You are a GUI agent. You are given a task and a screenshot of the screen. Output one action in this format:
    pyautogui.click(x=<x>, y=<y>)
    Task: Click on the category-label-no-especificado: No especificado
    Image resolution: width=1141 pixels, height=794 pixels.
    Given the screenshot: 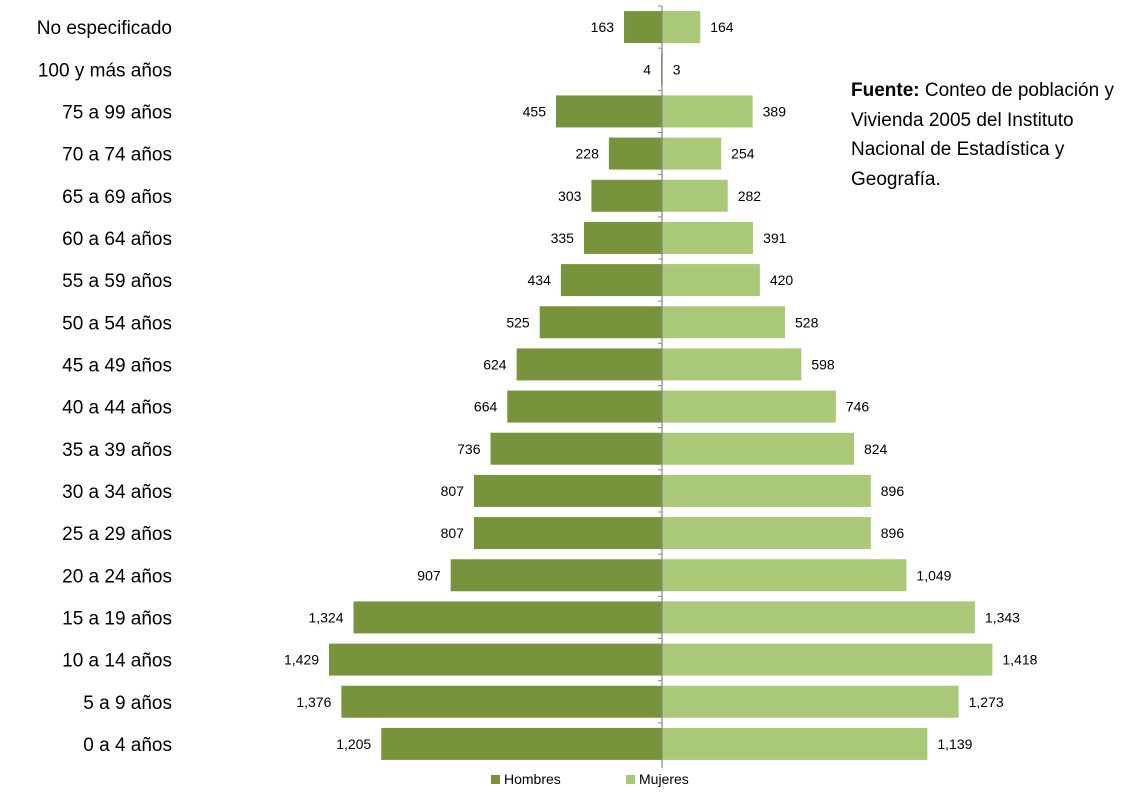 What is the action you would take?
    pyautogui.click(x=104, y=28)
    